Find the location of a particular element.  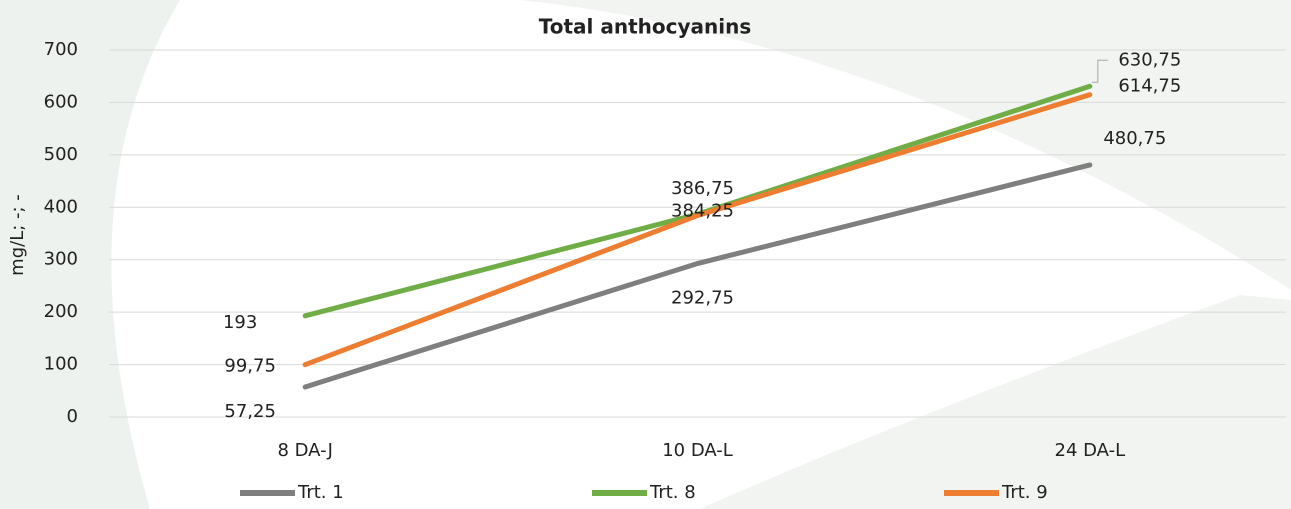

x-tick-label: 24 DA-L is located at coordinates (1090, 450).